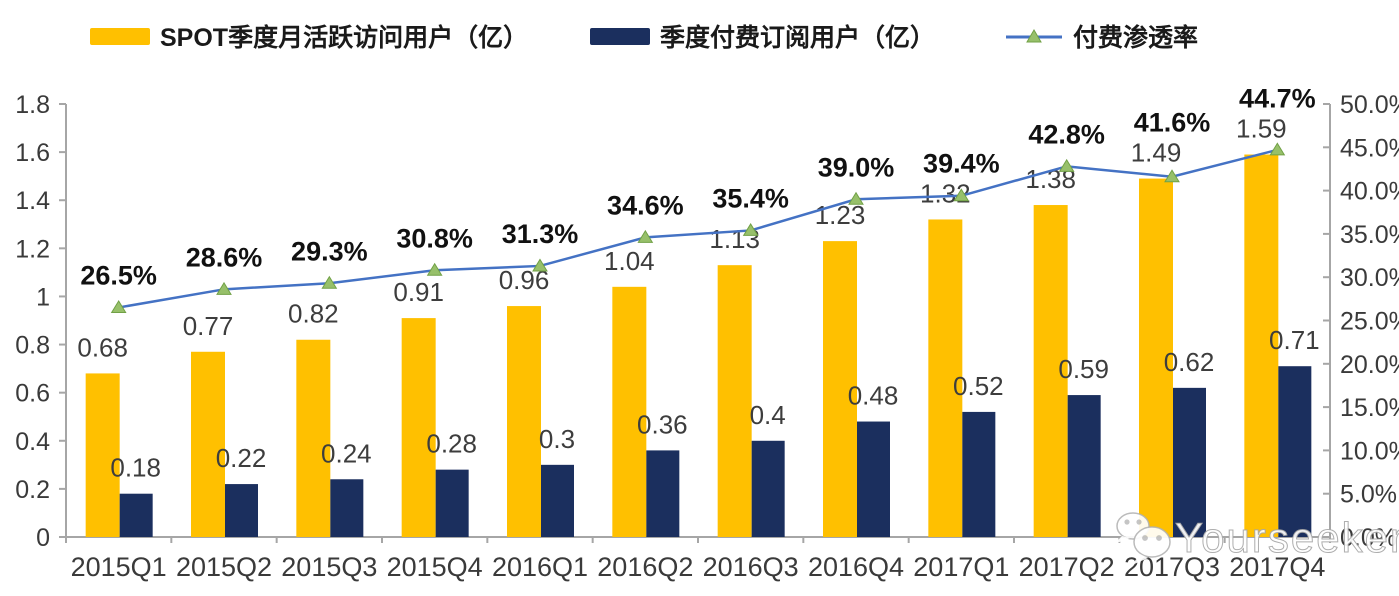 This screenshot has height=596, width=1399. I want to click on mau-value-label: 0.82, so click(313, 314).